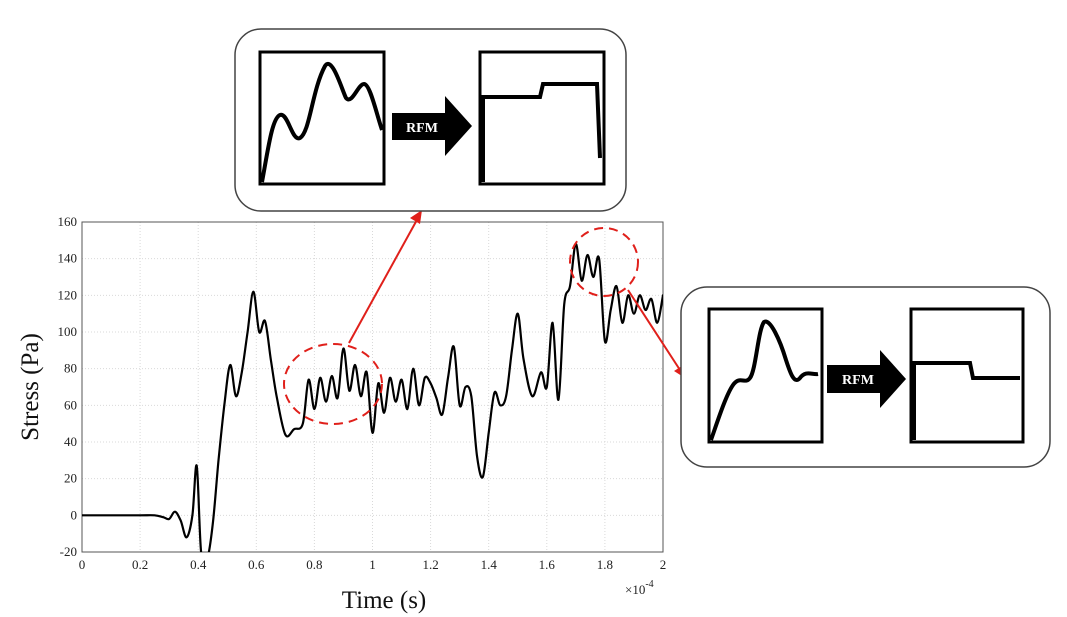  What do you see at coordinates (416, 217) in the screenshot?
I see `arrow-left-head` at bounding box center [416, 217].